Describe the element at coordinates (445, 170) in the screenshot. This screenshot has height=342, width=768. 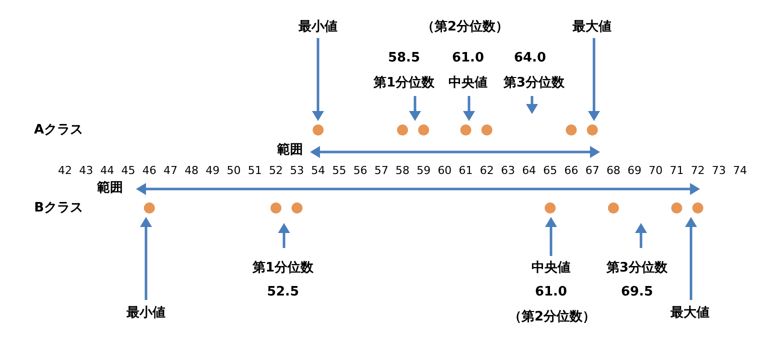
I see `x-tick-label: 60` at that location.